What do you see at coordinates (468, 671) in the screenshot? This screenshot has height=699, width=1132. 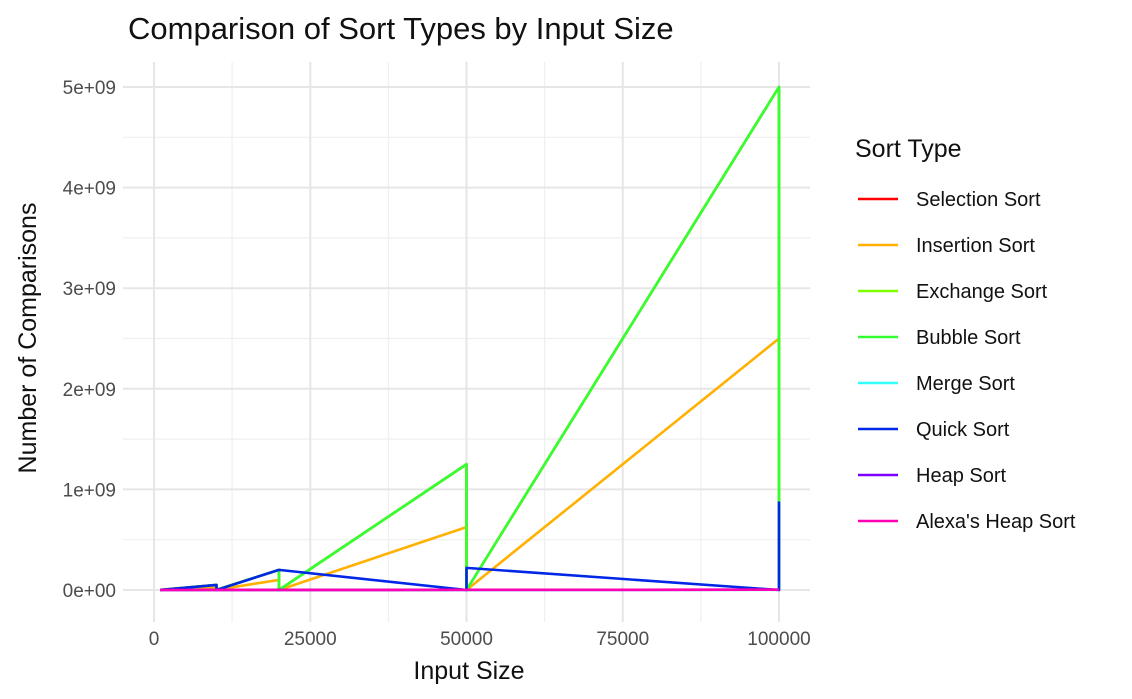 I see `x-axis-title: Input Size` at bounding box center [468, 671].